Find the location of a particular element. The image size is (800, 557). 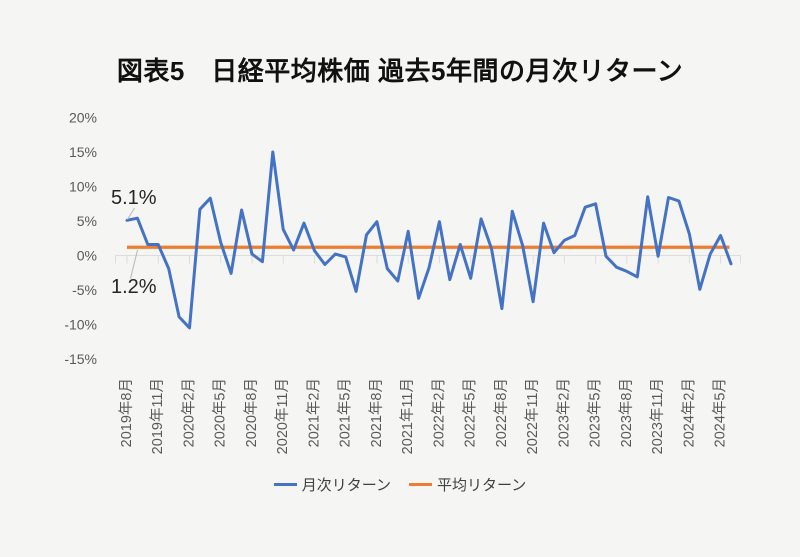

y-axis-tick-label: -15% is located at coordinates (80, 359).